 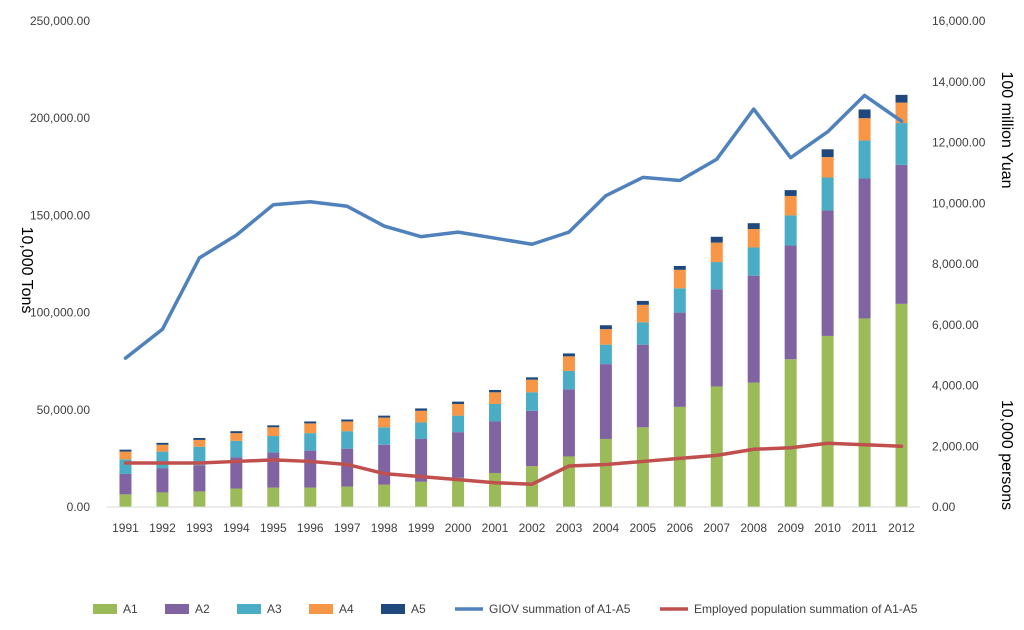 I want to click on bar-a3-2010, so click(x=827, y=194).